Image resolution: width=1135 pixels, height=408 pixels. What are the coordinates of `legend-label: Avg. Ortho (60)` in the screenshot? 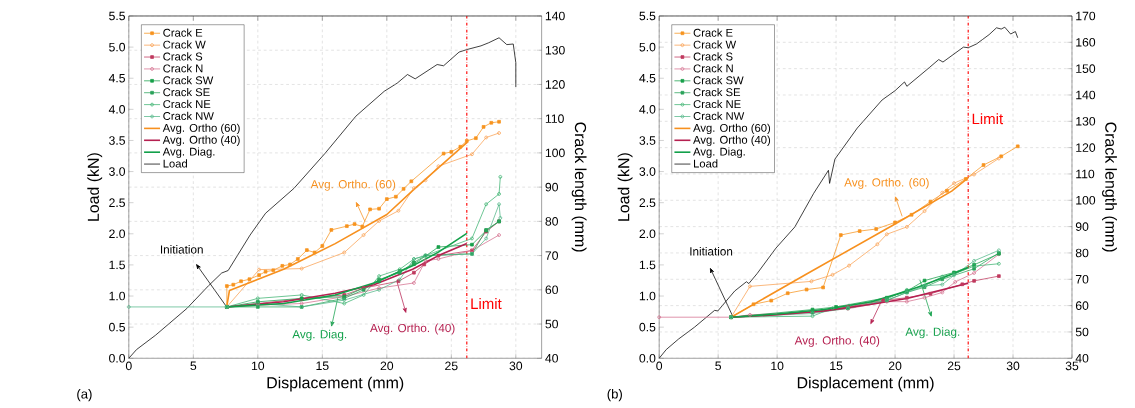 It's located at (201, 129).